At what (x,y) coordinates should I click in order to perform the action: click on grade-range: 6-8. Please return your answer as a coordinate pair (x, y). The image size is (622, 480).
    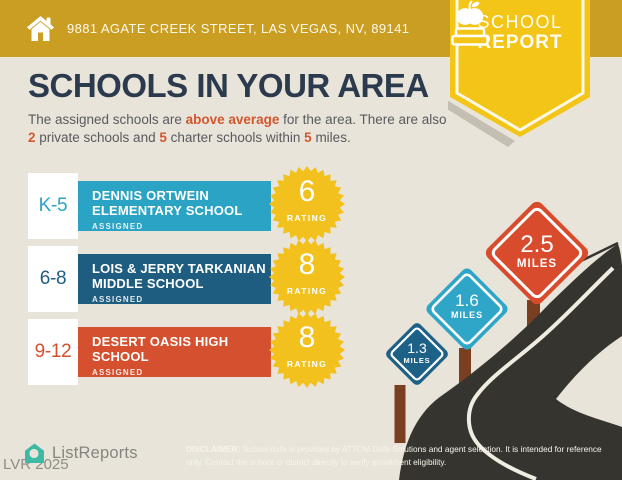
    Looking at the image, I should click on (53, 279).